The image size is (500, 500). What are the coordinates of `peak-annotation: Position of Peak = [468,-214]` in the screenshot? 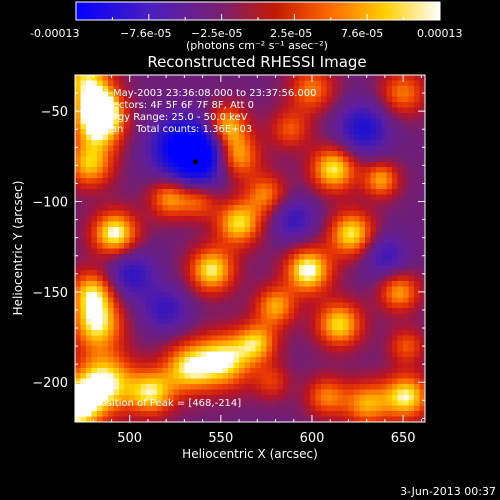 It's located at (168, 403).